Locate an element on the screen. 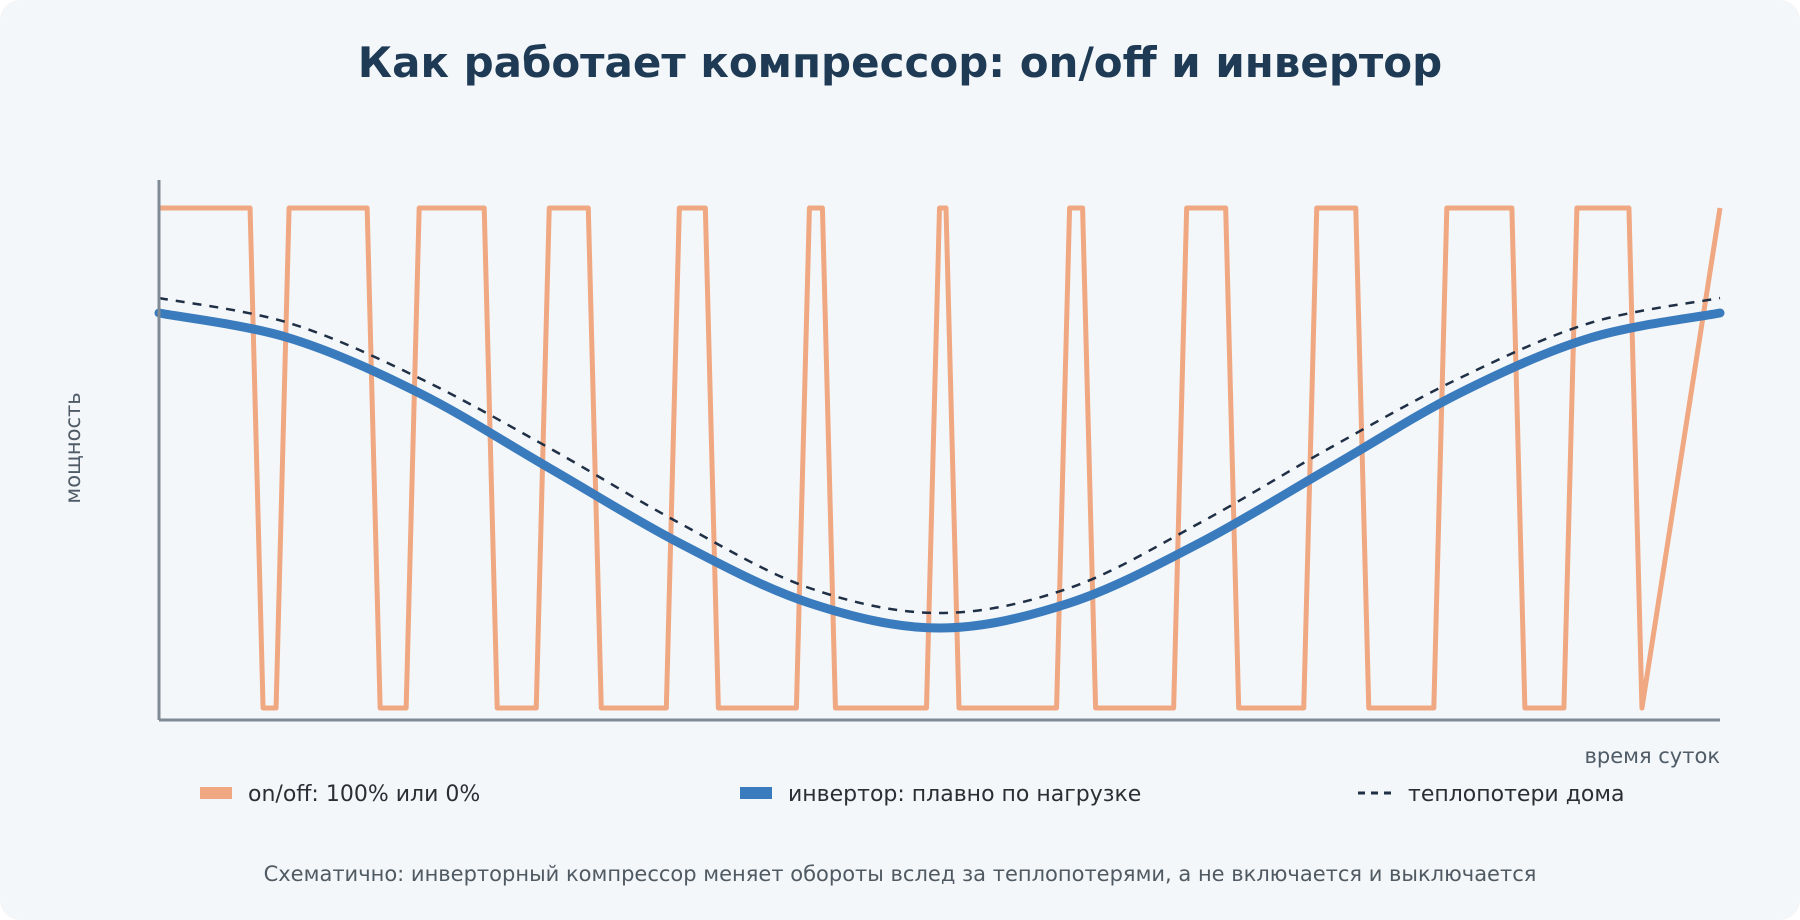 The image size is (1800, 920). legend-label-heatloss: теплопотери дома is located at coordinates (1516, 794).